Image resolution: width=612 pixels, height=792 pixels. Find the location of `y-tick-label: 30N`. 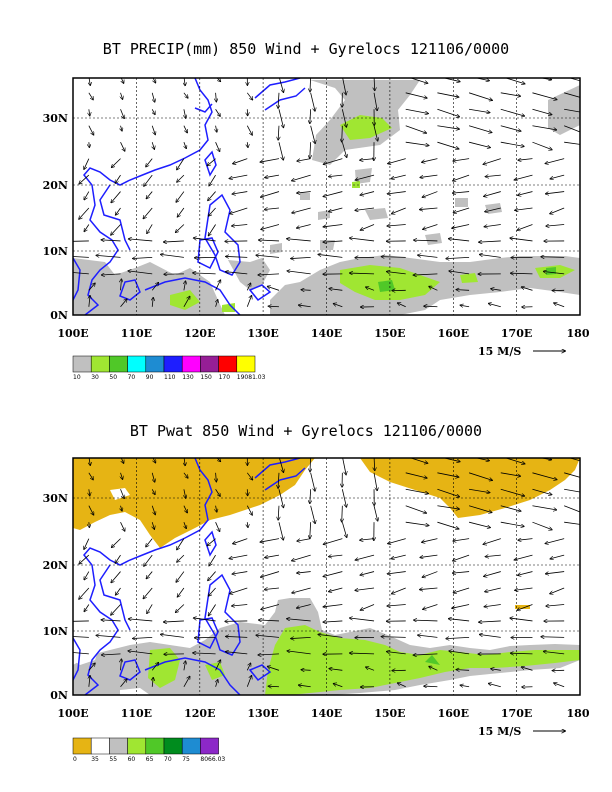

y-tick-label: 30N is located at coordinates (55, 498).